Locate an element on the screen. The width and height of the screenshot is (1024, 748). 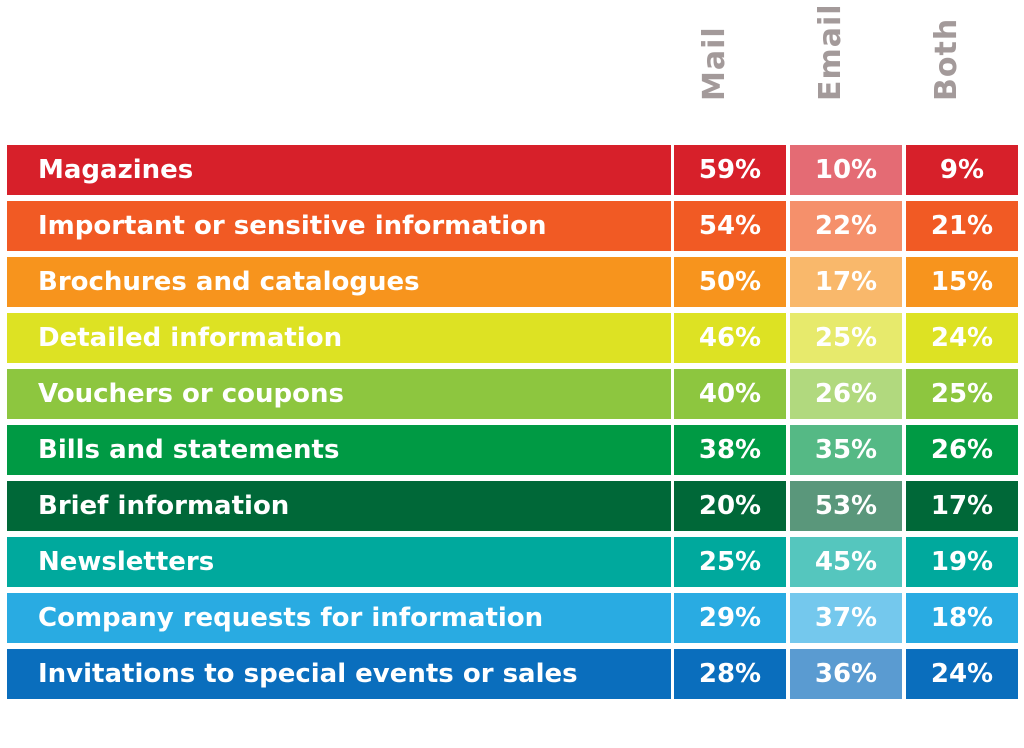
value-cell-mail: 28% is located at coordinates (730, 674).